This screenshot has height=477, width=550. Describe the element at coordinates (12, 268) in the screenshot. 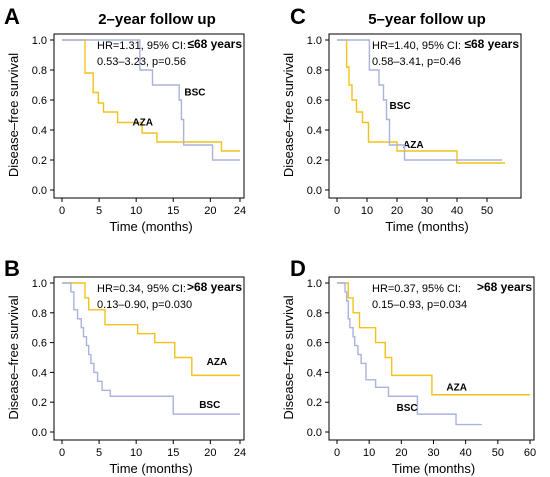

I see `panel-label: B` at that location.